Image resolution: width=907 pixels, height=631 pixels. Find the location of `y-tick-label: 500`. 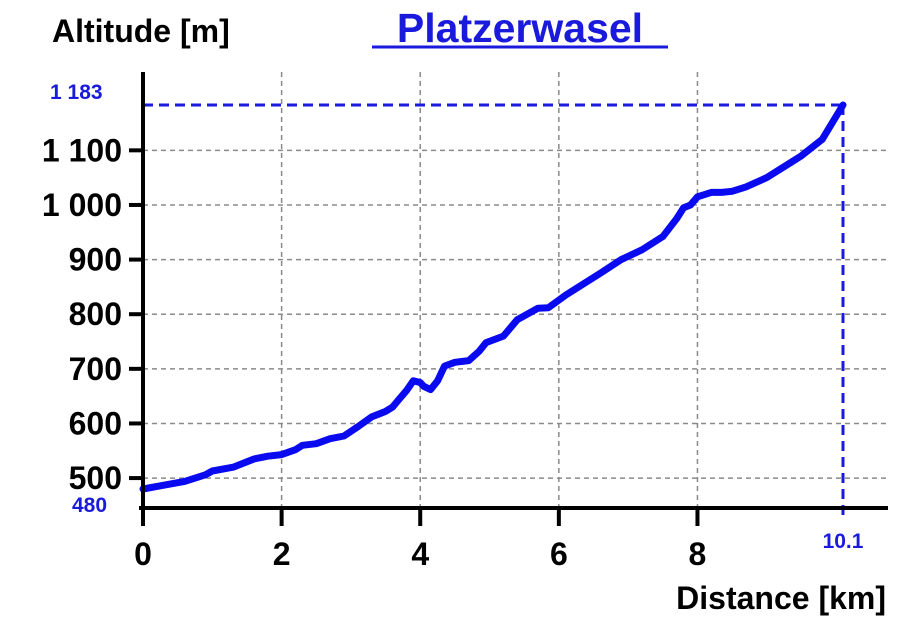

y-tick-label: 500 is located at coordinates (95, 478).